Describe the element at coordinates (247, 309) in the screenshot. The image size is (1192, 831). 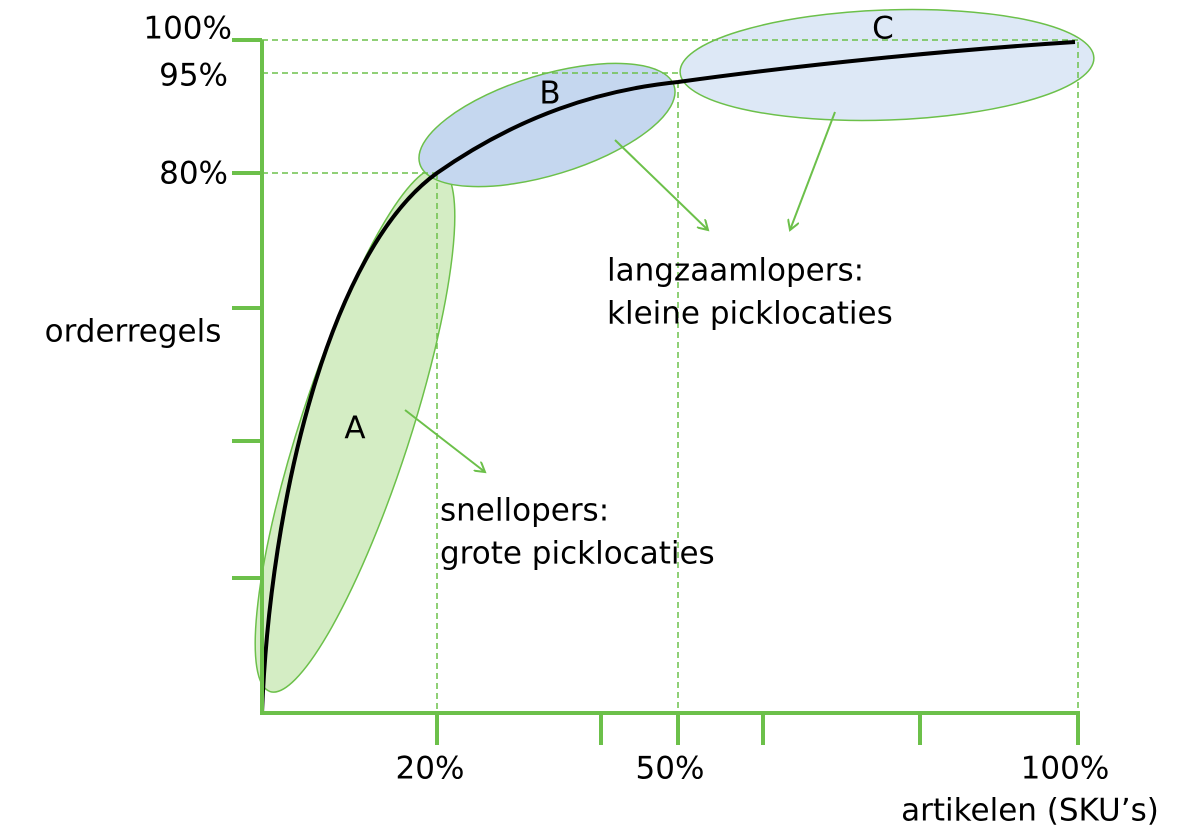
I see `y-ticks` at that location.